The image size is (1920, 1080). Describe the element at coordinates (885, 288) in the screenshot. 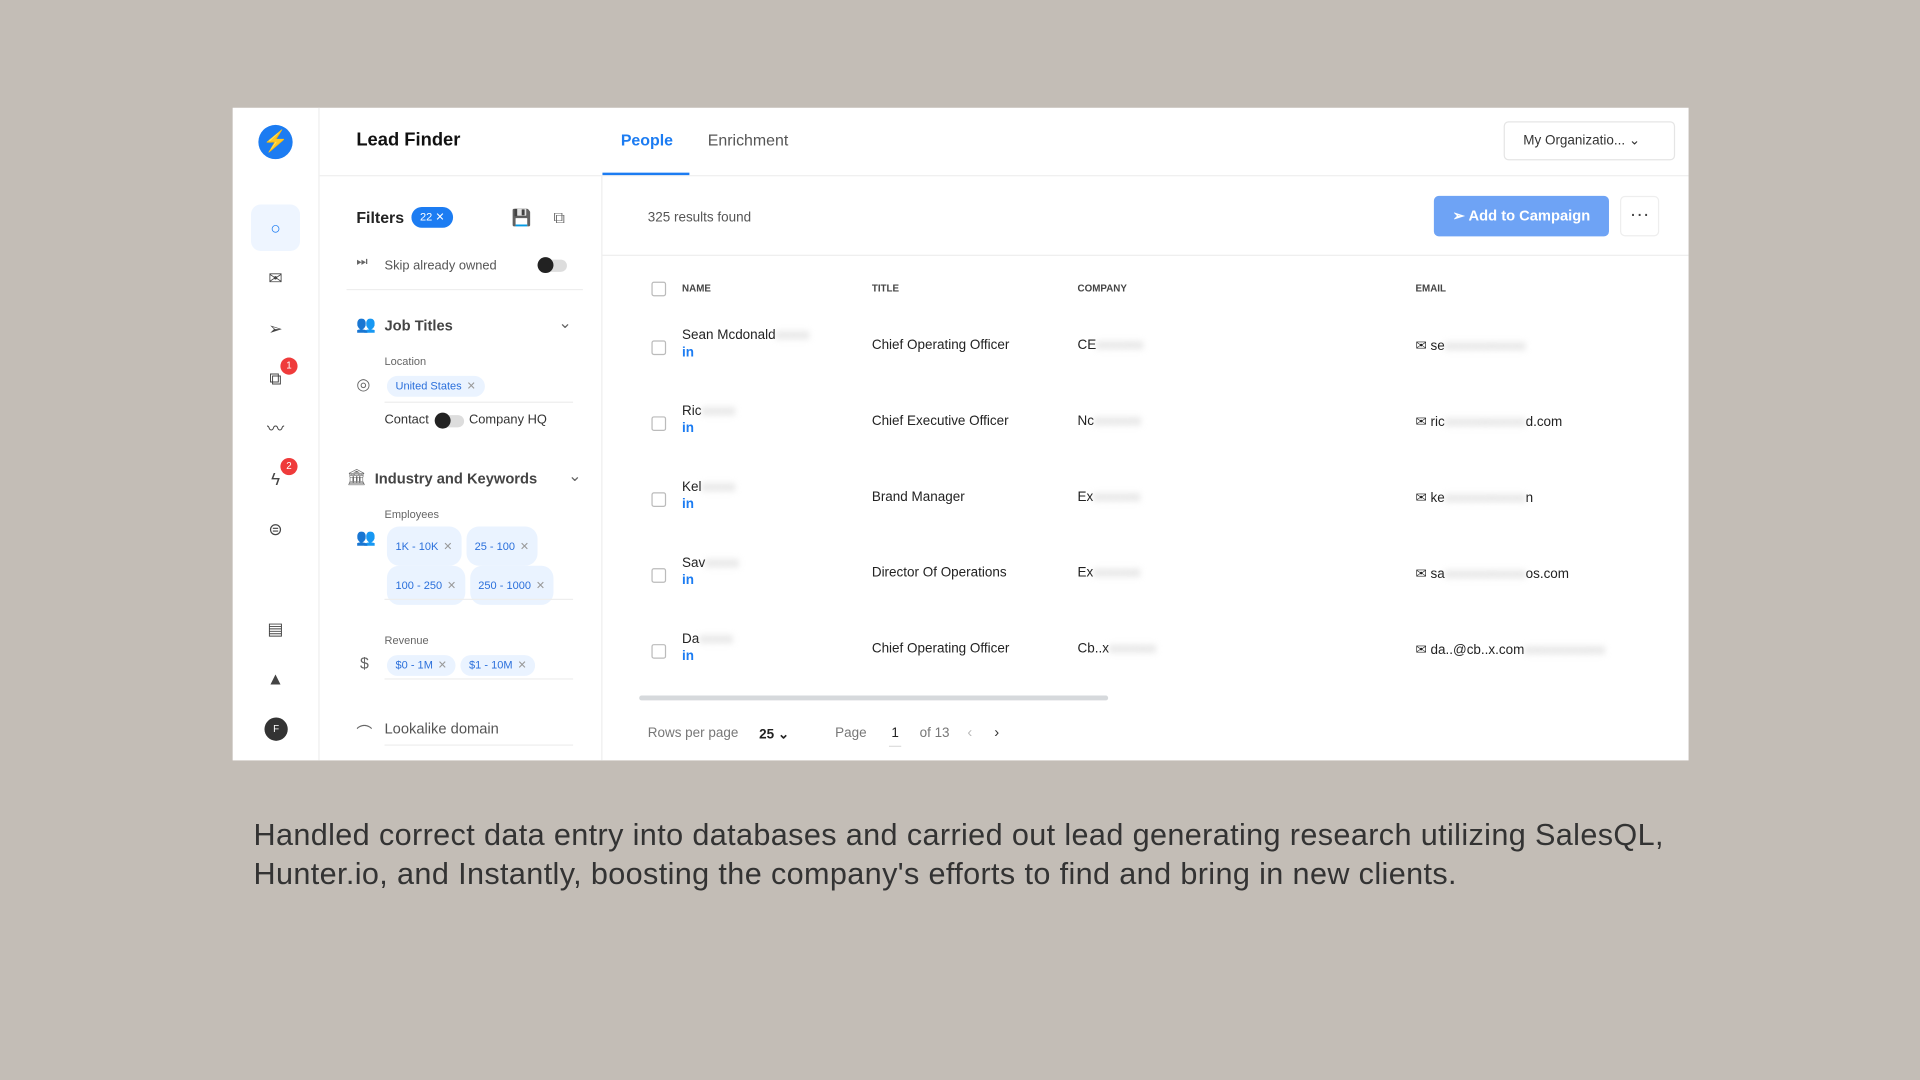

I see `column-header-title: TITLE` at that location.